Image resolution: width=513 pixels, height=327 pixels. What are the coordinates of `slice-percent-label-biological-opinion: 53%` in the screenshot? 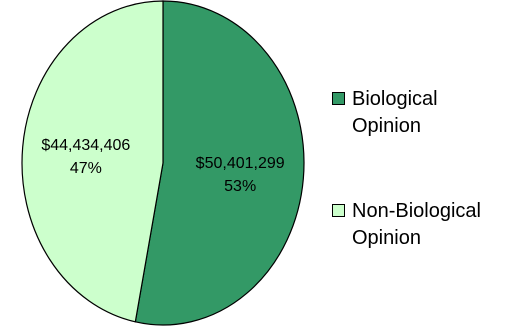 It's located at (240, 186).